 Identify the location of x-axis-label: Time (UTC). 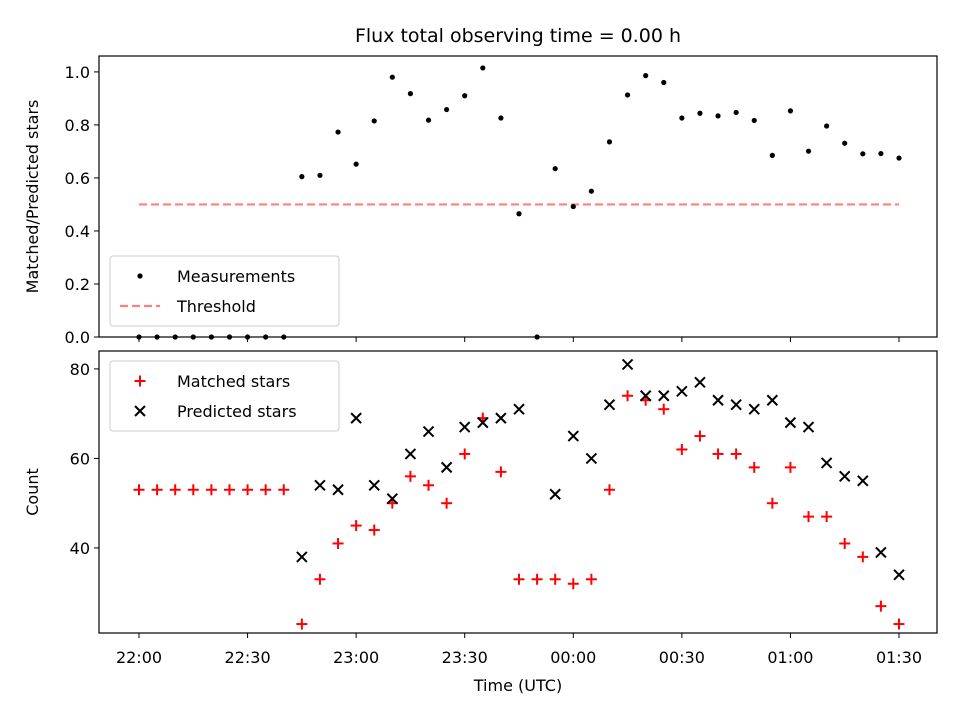
(517, 685).